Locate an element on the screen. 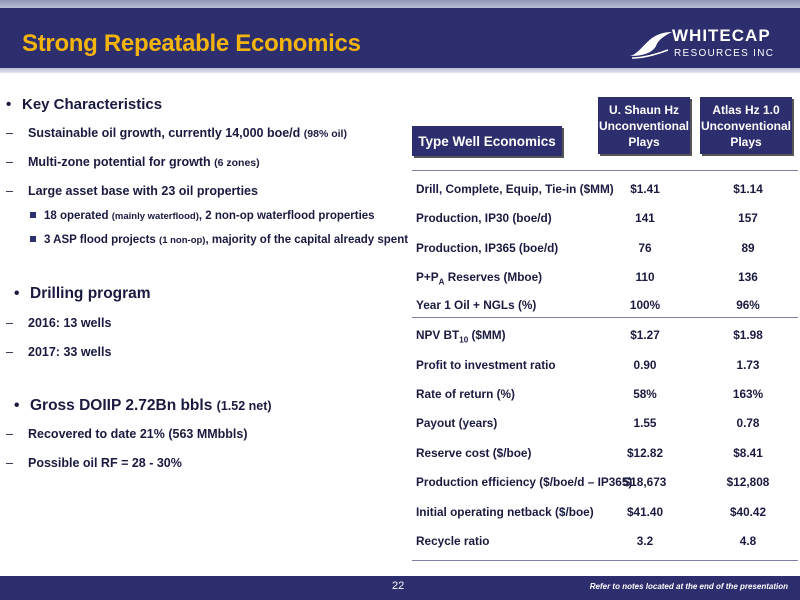 This screenshot has height=600, width=800. cell-u-shaun: 110 is located at coordinates (645, 277).